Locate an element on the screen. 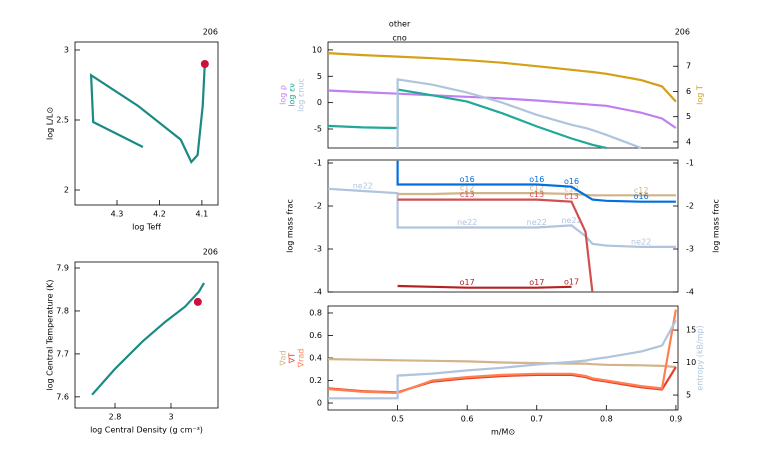  y2-series-label: entropy (kB/mp) is located at coordinates (700, 357).